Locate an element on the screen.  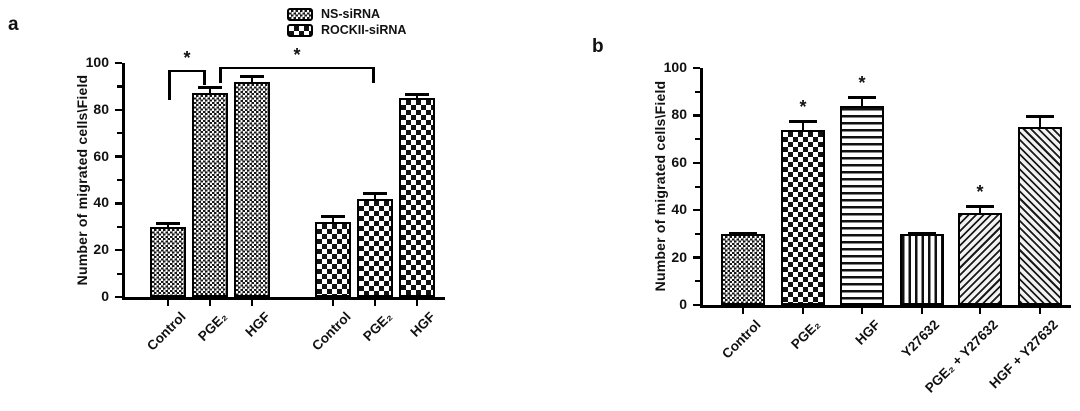
legend-swatch-fine-check is located at coordinates (300, 14).